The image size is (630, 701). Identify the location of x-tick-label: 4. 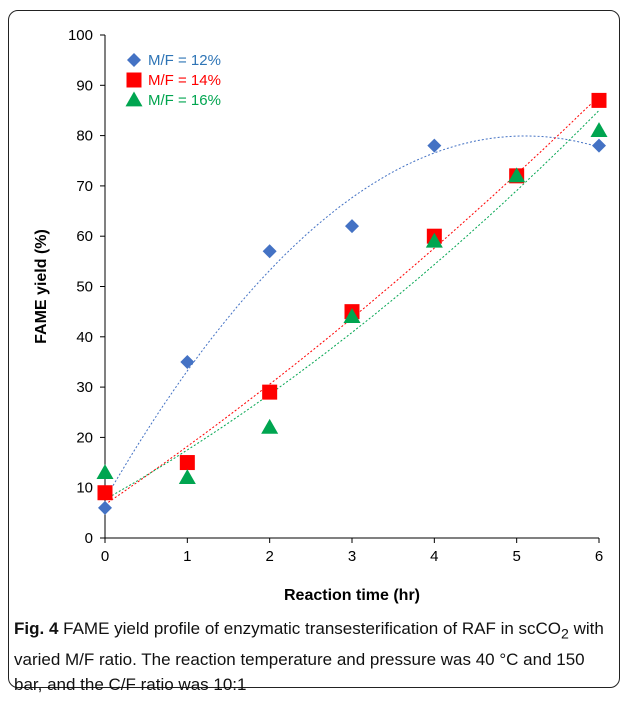
(434, 556).